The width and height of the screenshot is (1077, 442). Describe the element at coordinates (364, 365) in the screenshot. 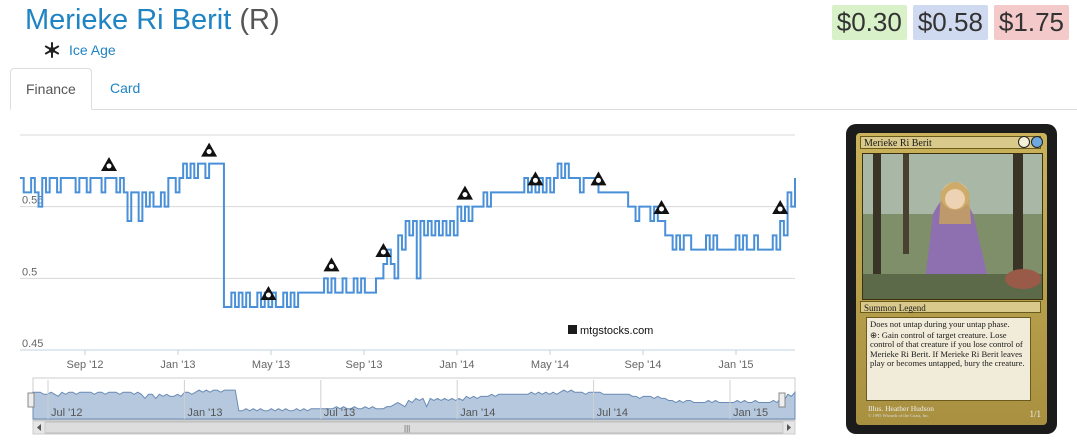

I see `x-tick-label: Sep '13` at that location.